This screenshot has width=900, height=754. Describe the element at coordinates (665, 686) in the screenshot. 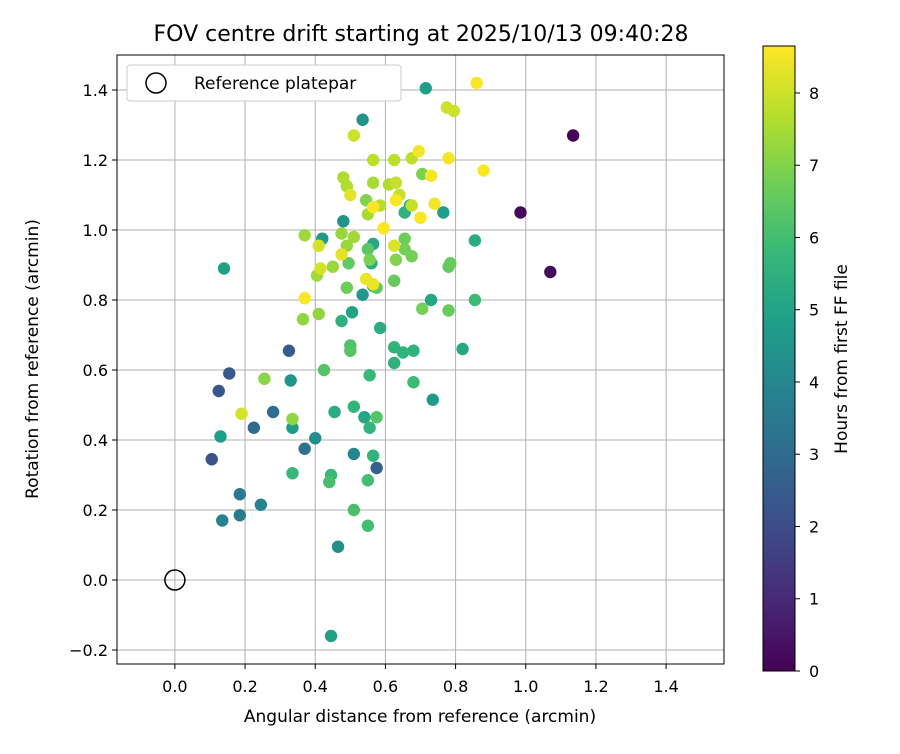

I see `x-tick-label: 1.4` at that location.